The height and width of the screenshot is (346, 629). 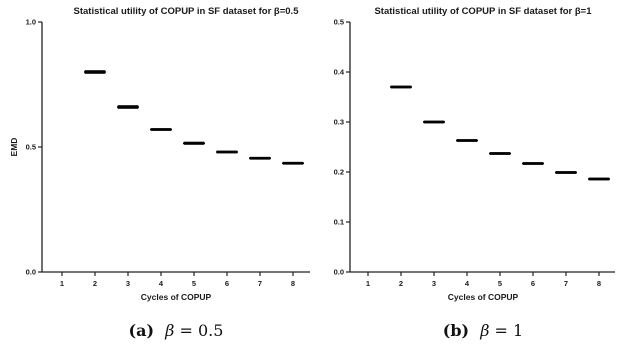 I want to click on y-axis-left: 0.0 0.5 1.0, so click(x=34, y=147).